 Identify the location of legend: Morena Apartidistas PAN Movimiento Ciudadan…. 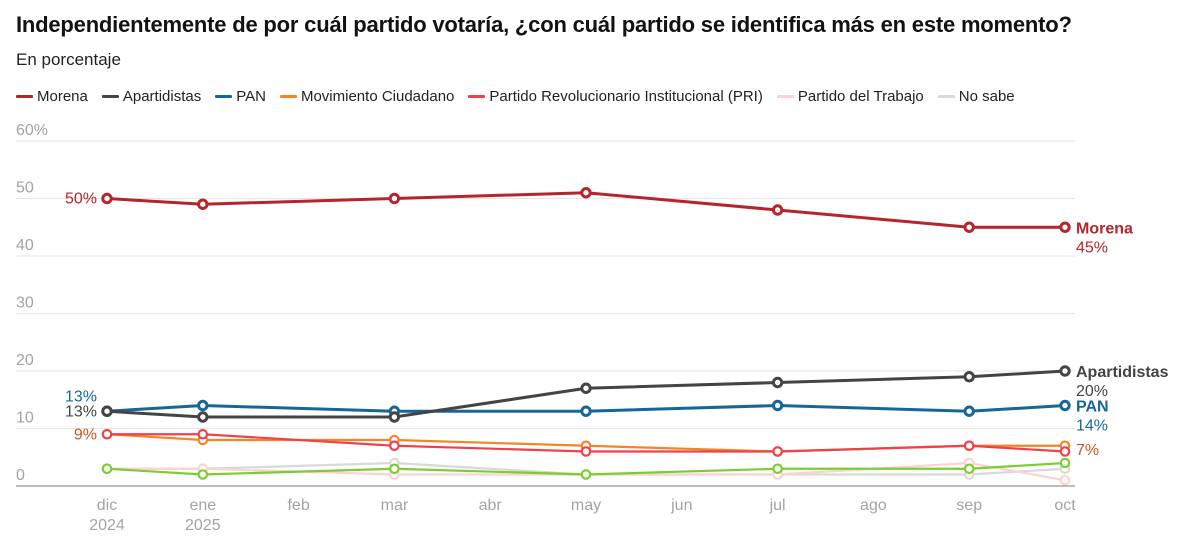
(515, 96).